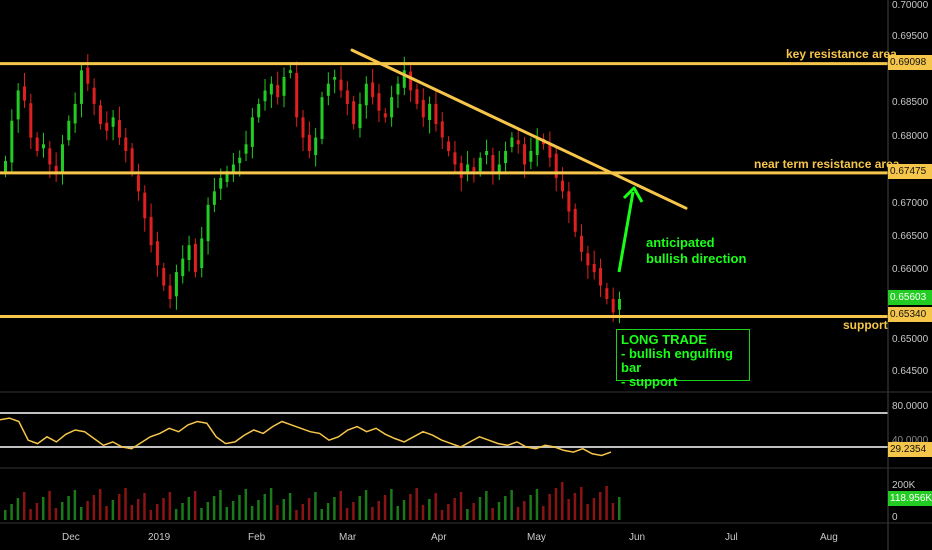 The width and height of the screenshot is (932, 550). What do you see at coordinates (910, 498) in the screenshot?
I see `volume-current-tag: 118.956K` at bounding box center [910, 498].